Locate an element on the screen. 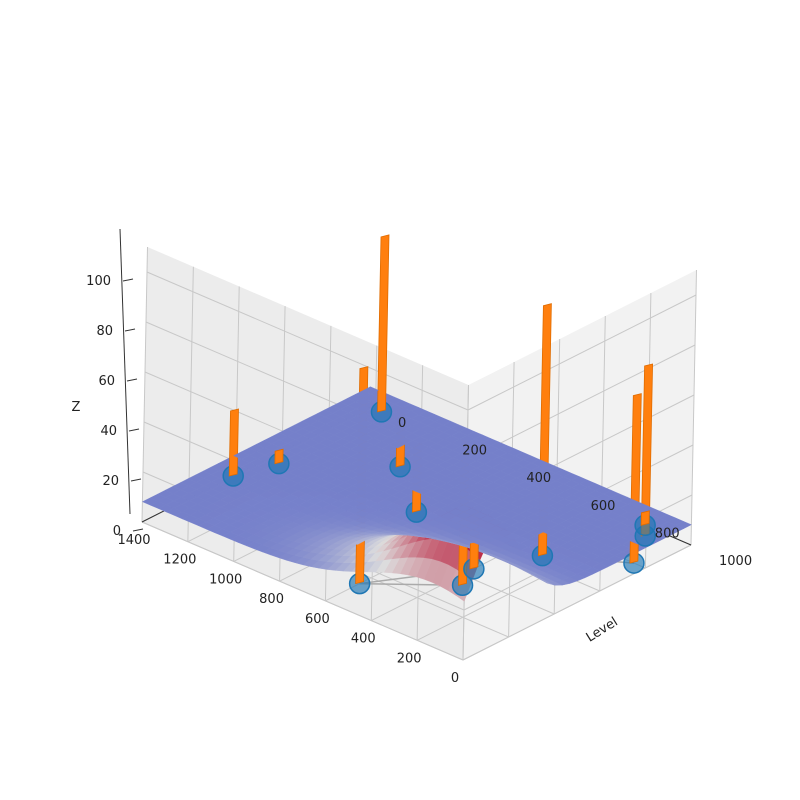 This screenshot has width=800, height=800. gridline-depth is located at coordinates (144, 384).